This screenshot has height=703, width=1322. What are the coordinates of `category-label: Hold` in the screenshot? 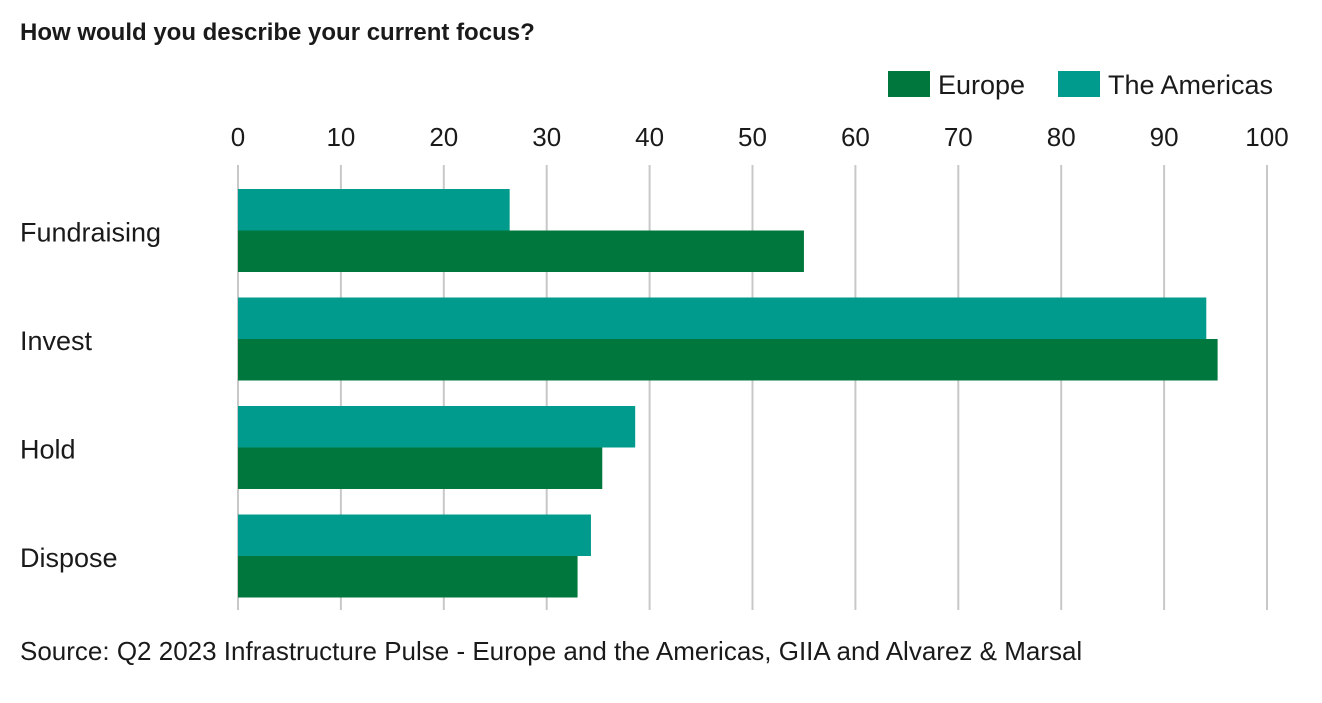 It's located at (48, 450).